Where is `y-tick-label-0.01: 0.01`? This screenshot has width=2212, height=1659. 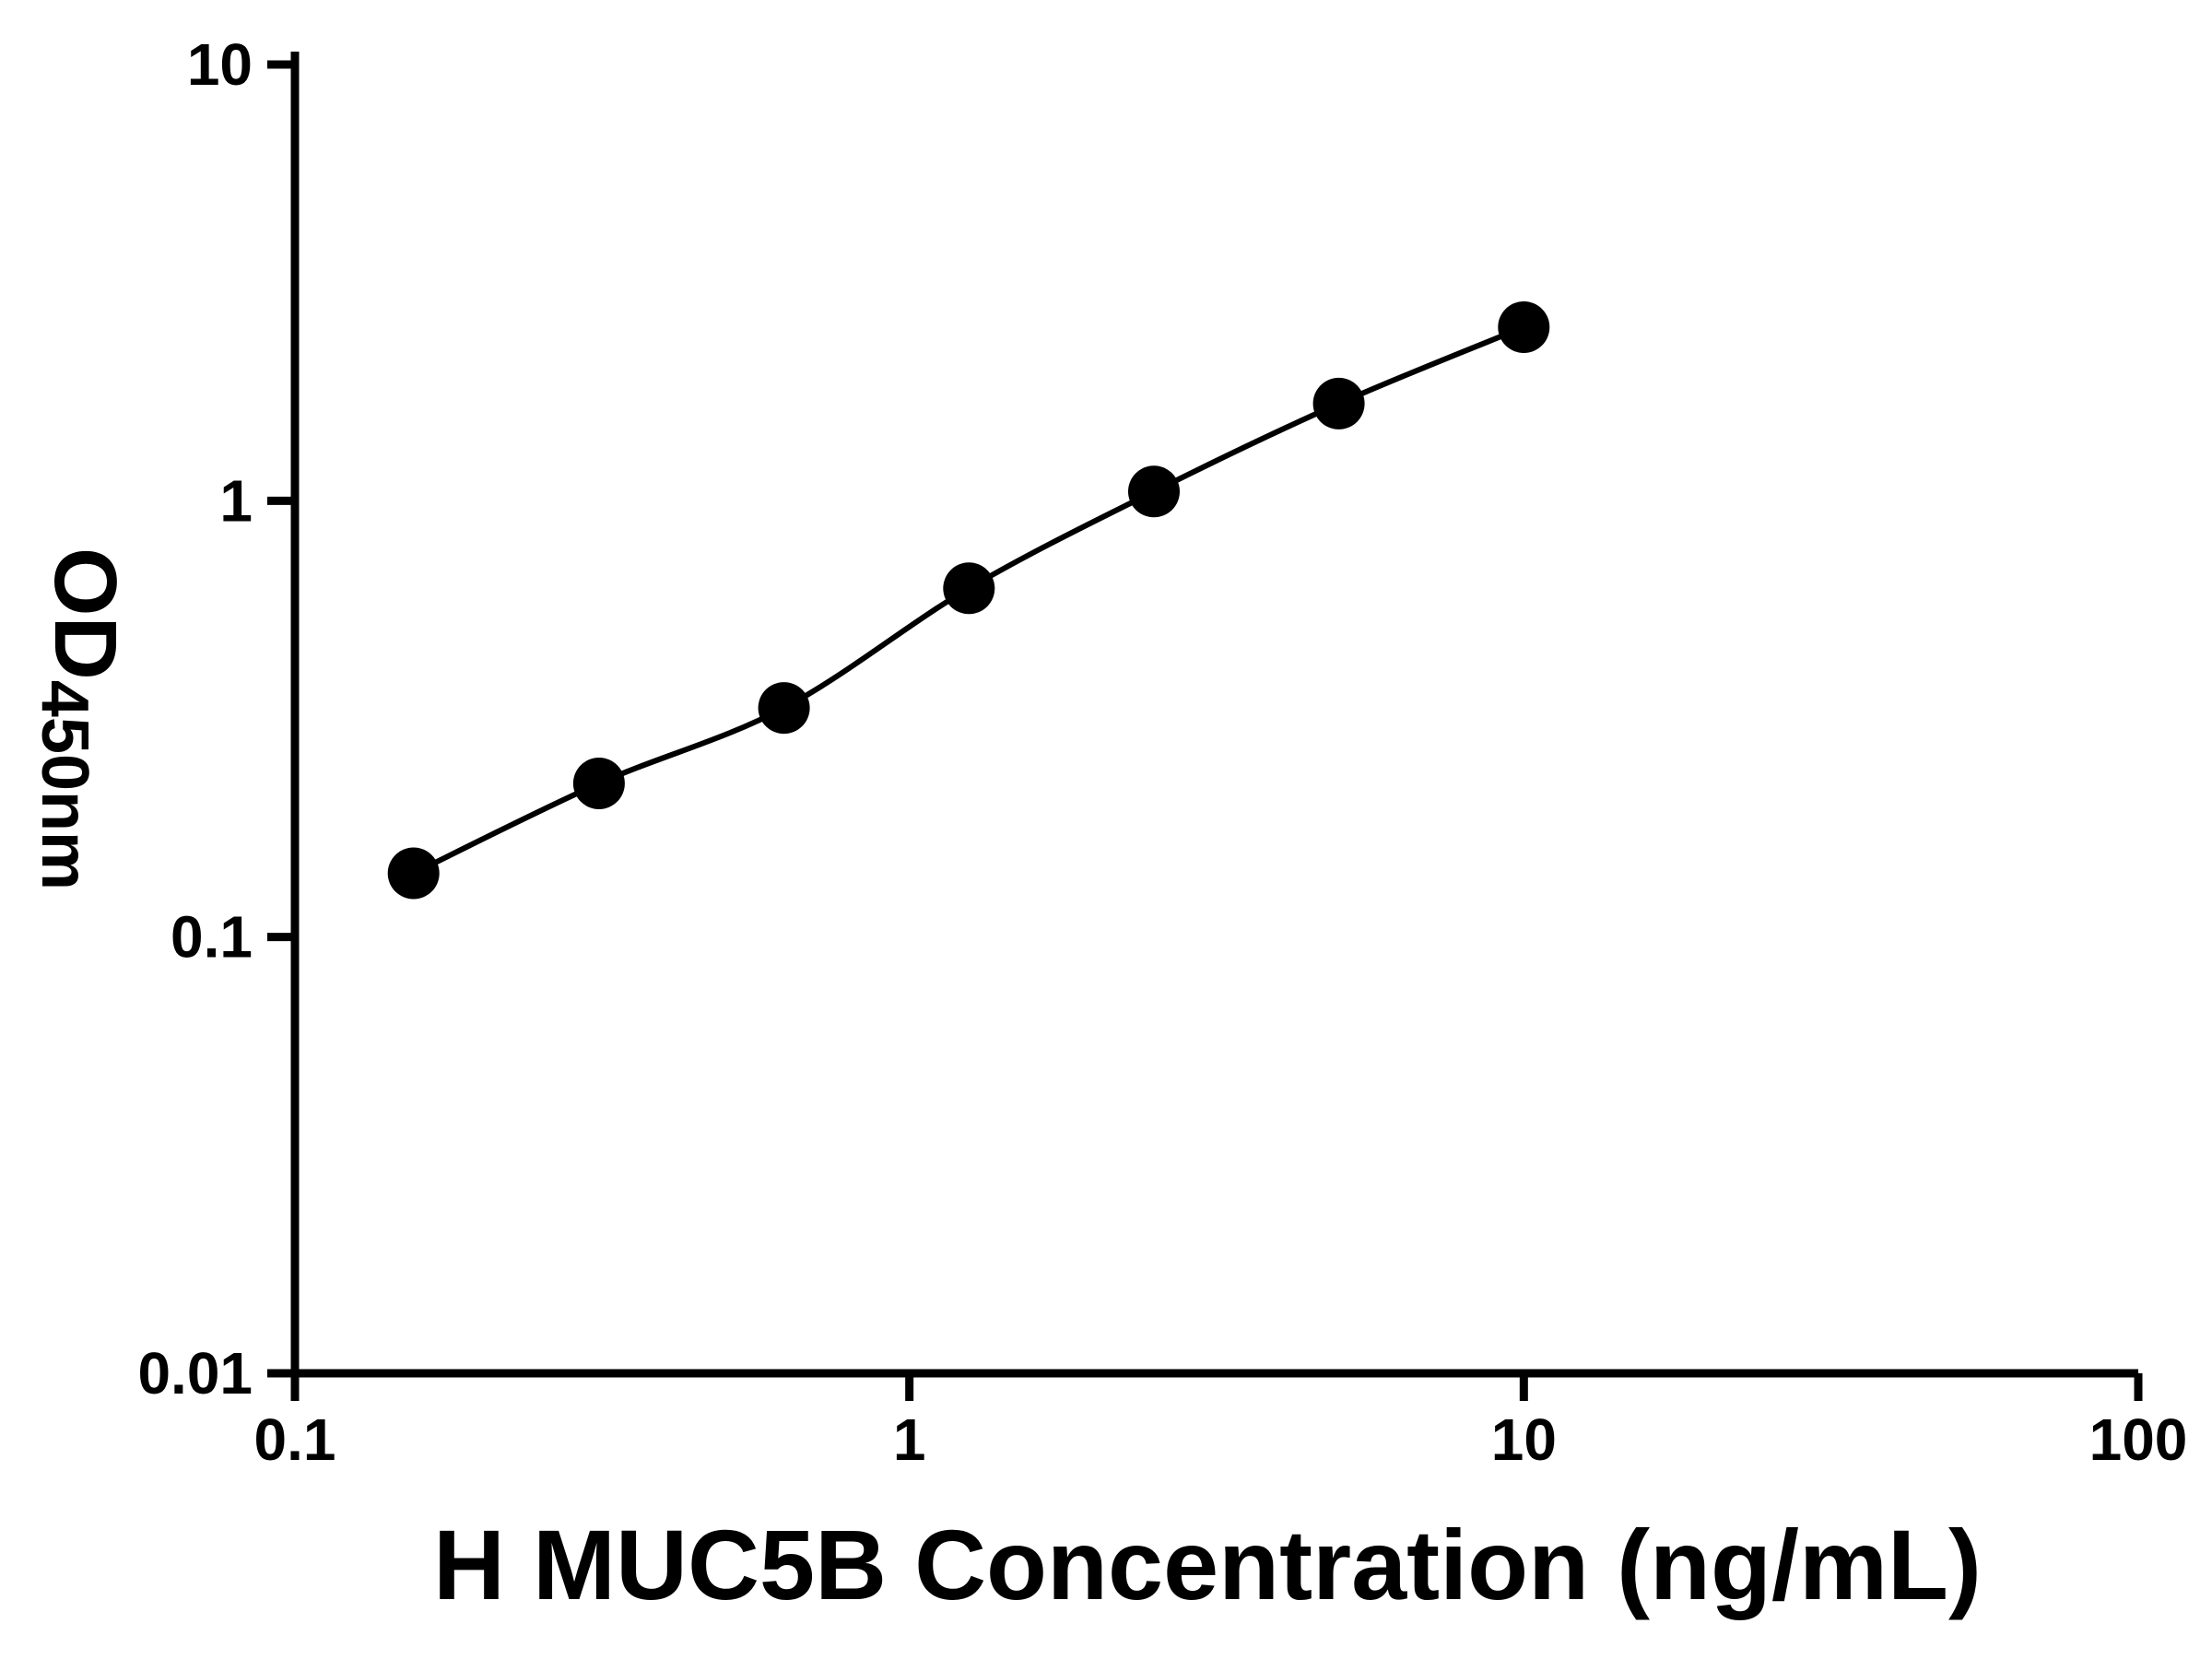
y-tick-label-0.01: 0.01 is located at coordinates (195, 1373).